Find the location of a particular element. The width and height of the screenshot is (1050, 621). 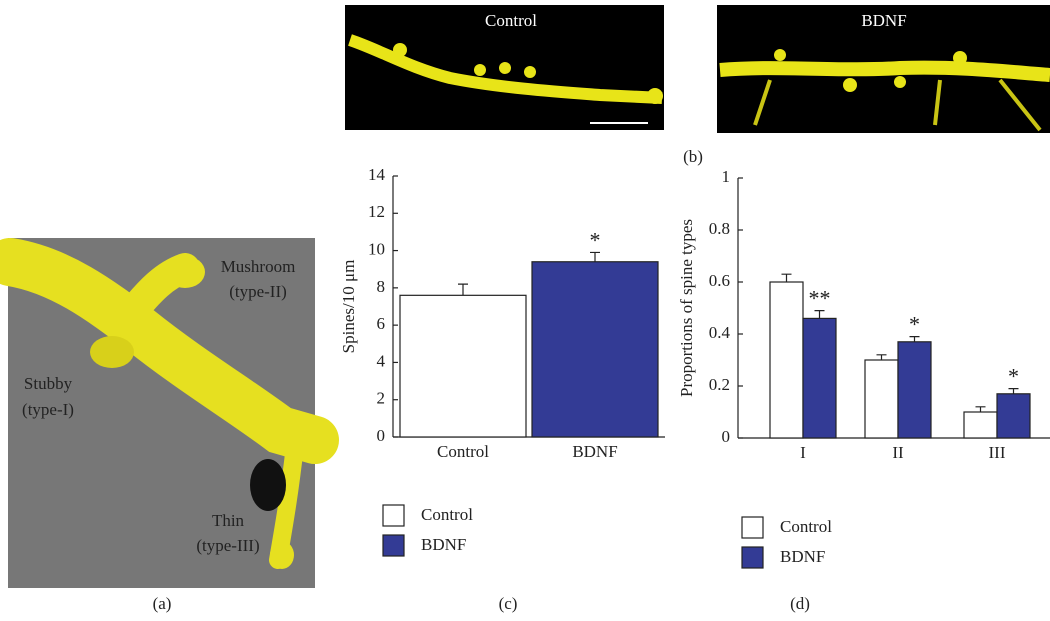

annotation: (type-III) is located at coordinates (227, 545).